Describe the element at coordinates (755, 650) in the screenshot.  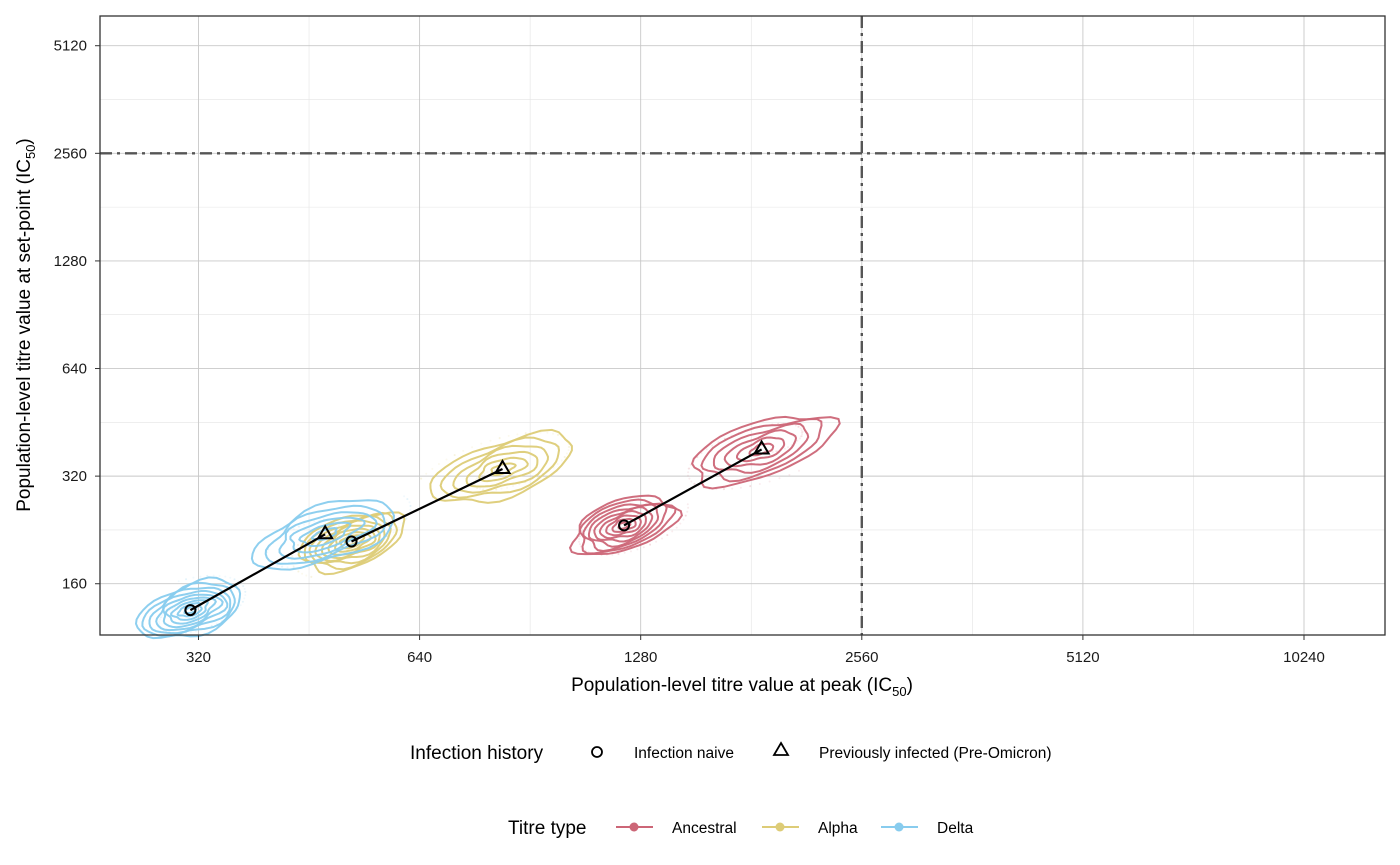
I see `x-axis-ticks: 320 640 1280 2560 5120 10240` at that location.